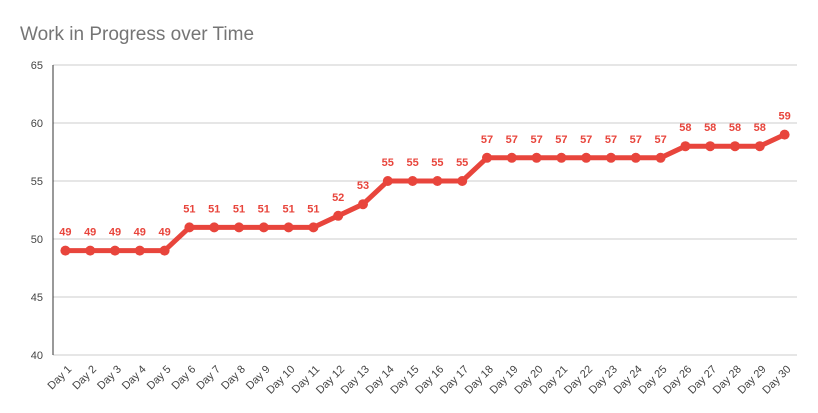 The height and width of the screenshot is (413, 818). What do you see at coordinates (37, 124) in the screenshot?
I see `y-tick-label: 60` at bounding box center [37, 124].